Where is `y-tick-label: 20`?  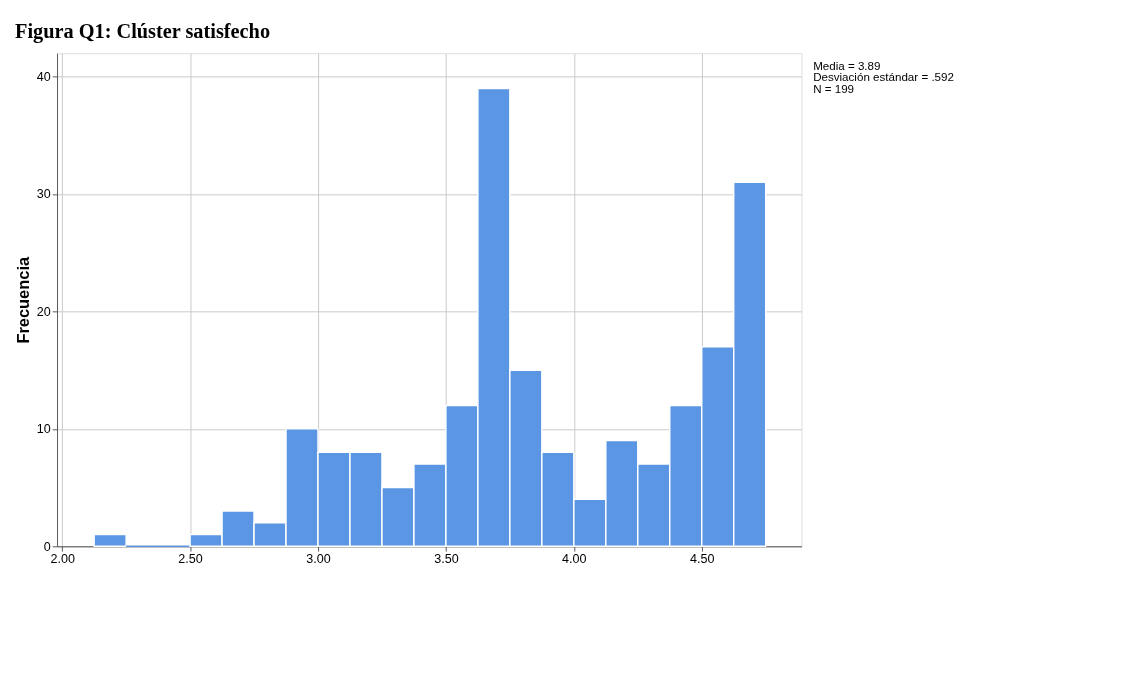
y-tick-label: 20 is located at coordinates (43, 311).